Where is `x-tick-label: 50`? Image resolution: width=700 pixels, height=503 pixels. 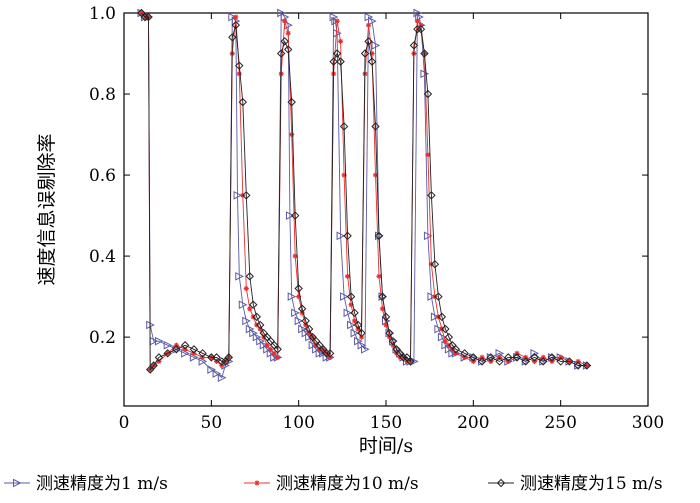
x-tick-label: 50 is located at coordinates (212, 423).